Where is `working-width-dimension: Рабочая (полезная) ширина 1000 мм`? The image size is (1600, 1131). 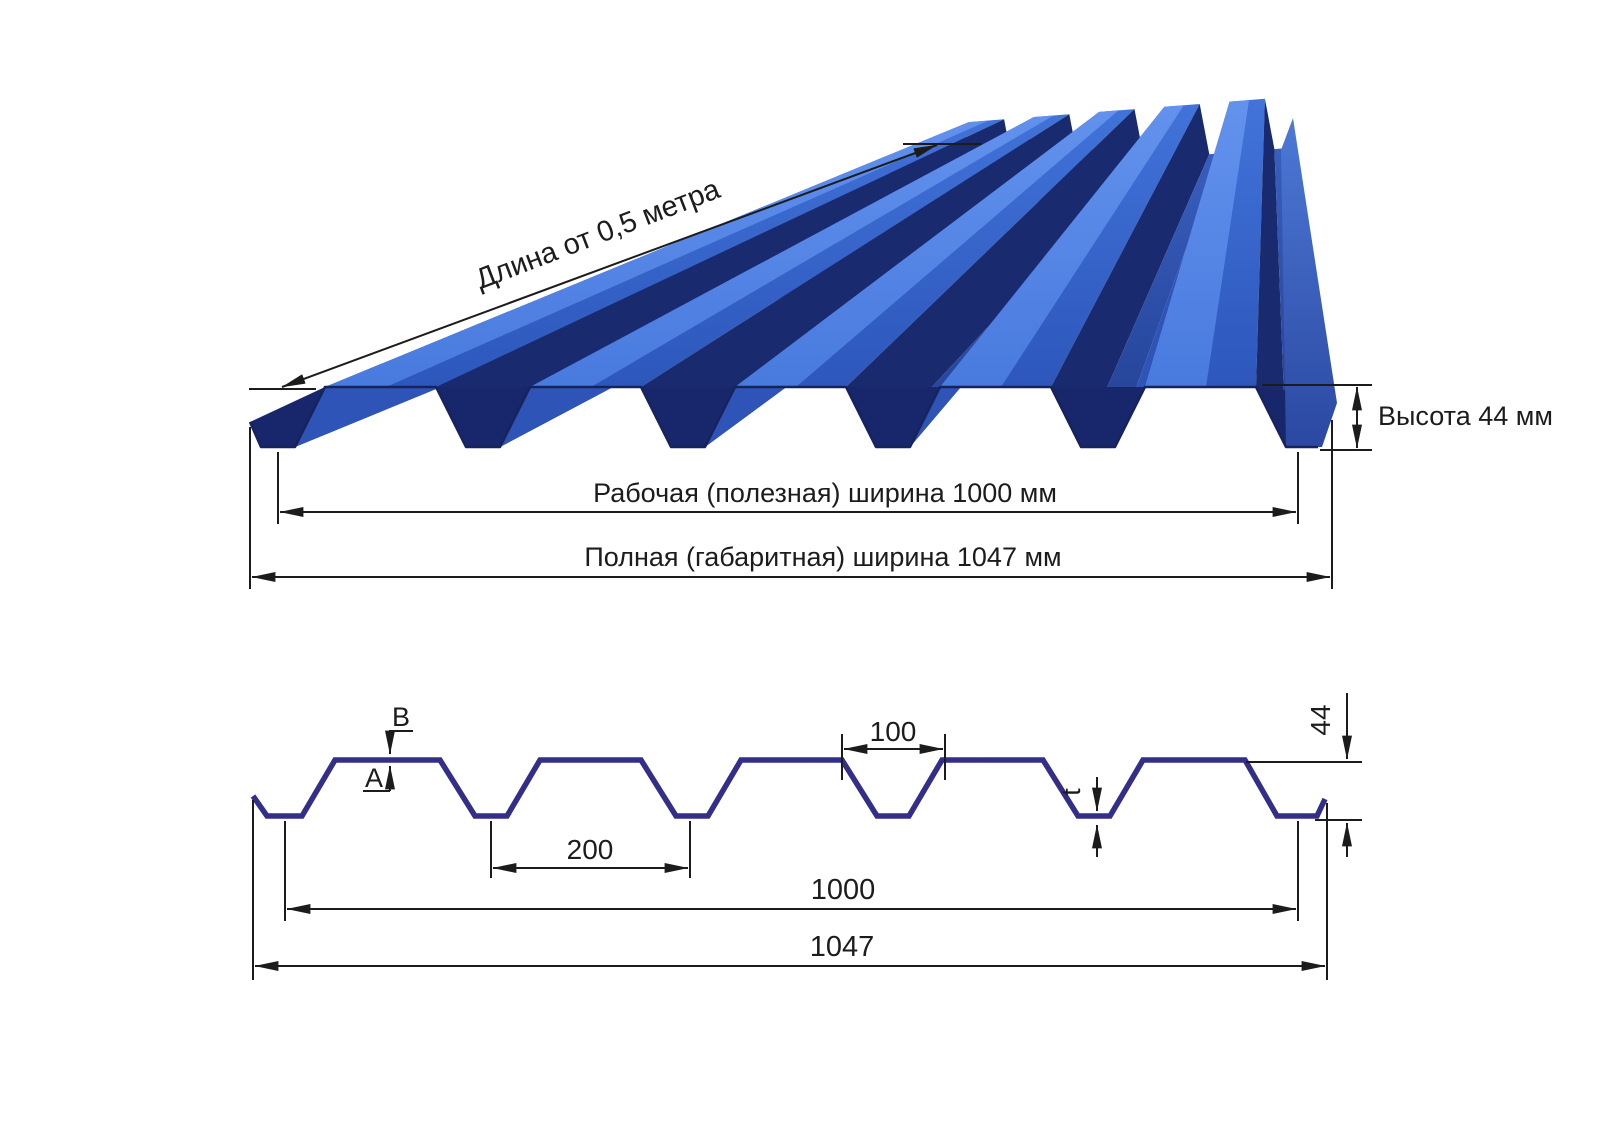
working-width-dimension: Рабочая (полезная) ширина 1000 мм is located at coordinates (788, 488).